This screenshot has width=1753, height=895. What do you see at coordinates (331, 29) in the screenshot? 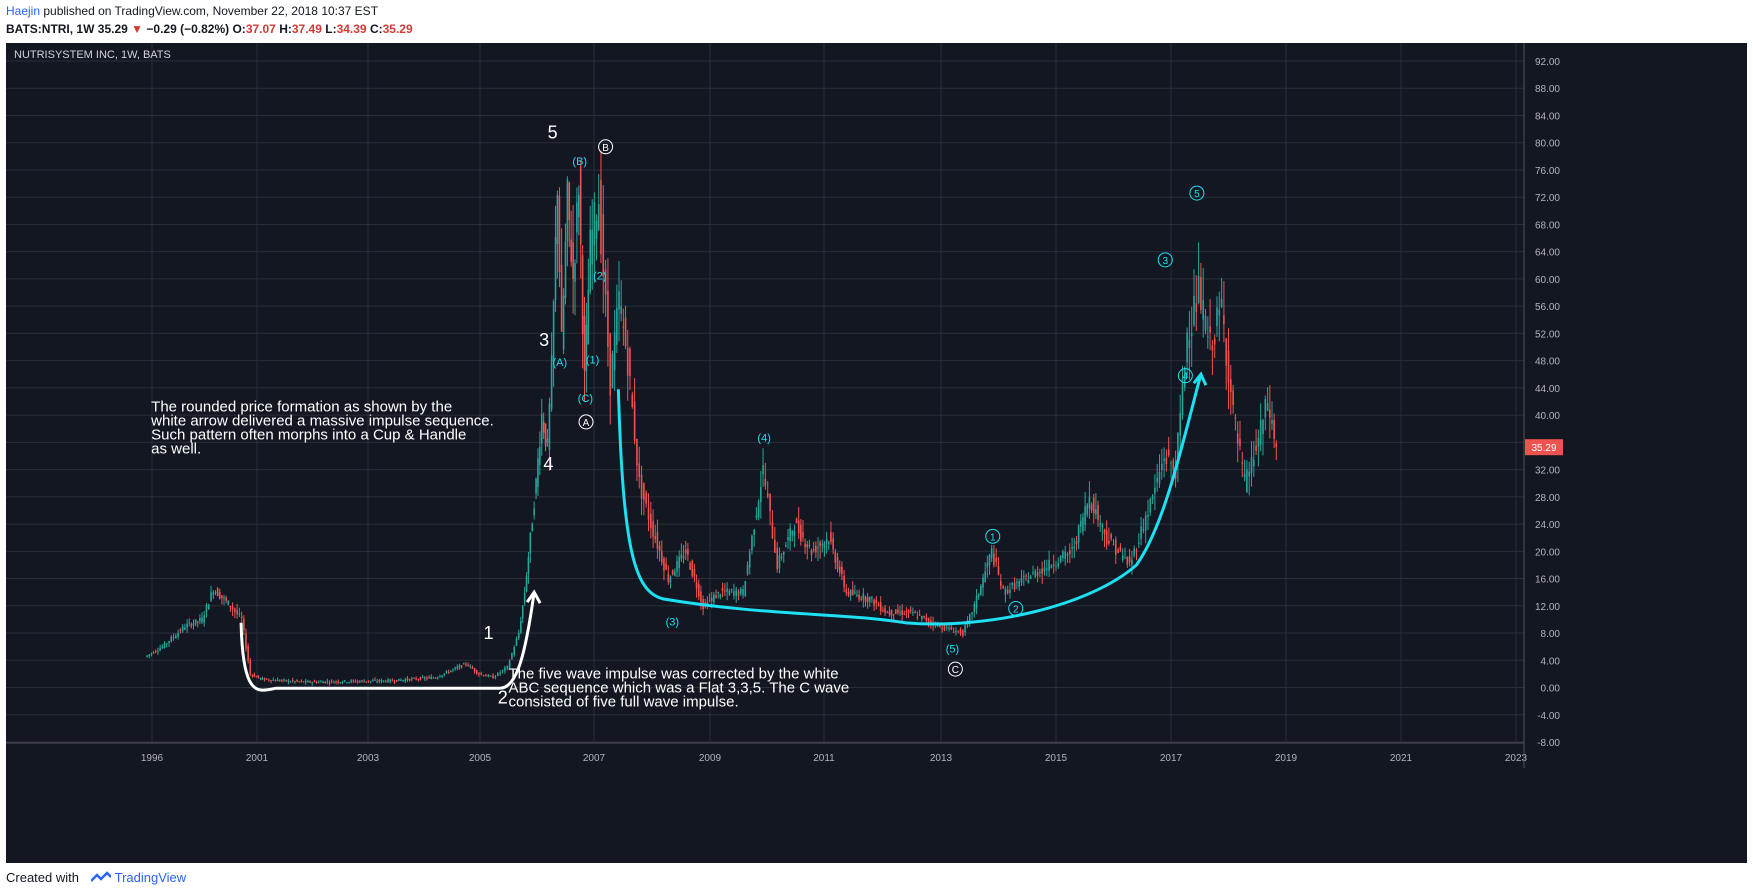
I see `low-label: L:` at bounding box center [331, 29].